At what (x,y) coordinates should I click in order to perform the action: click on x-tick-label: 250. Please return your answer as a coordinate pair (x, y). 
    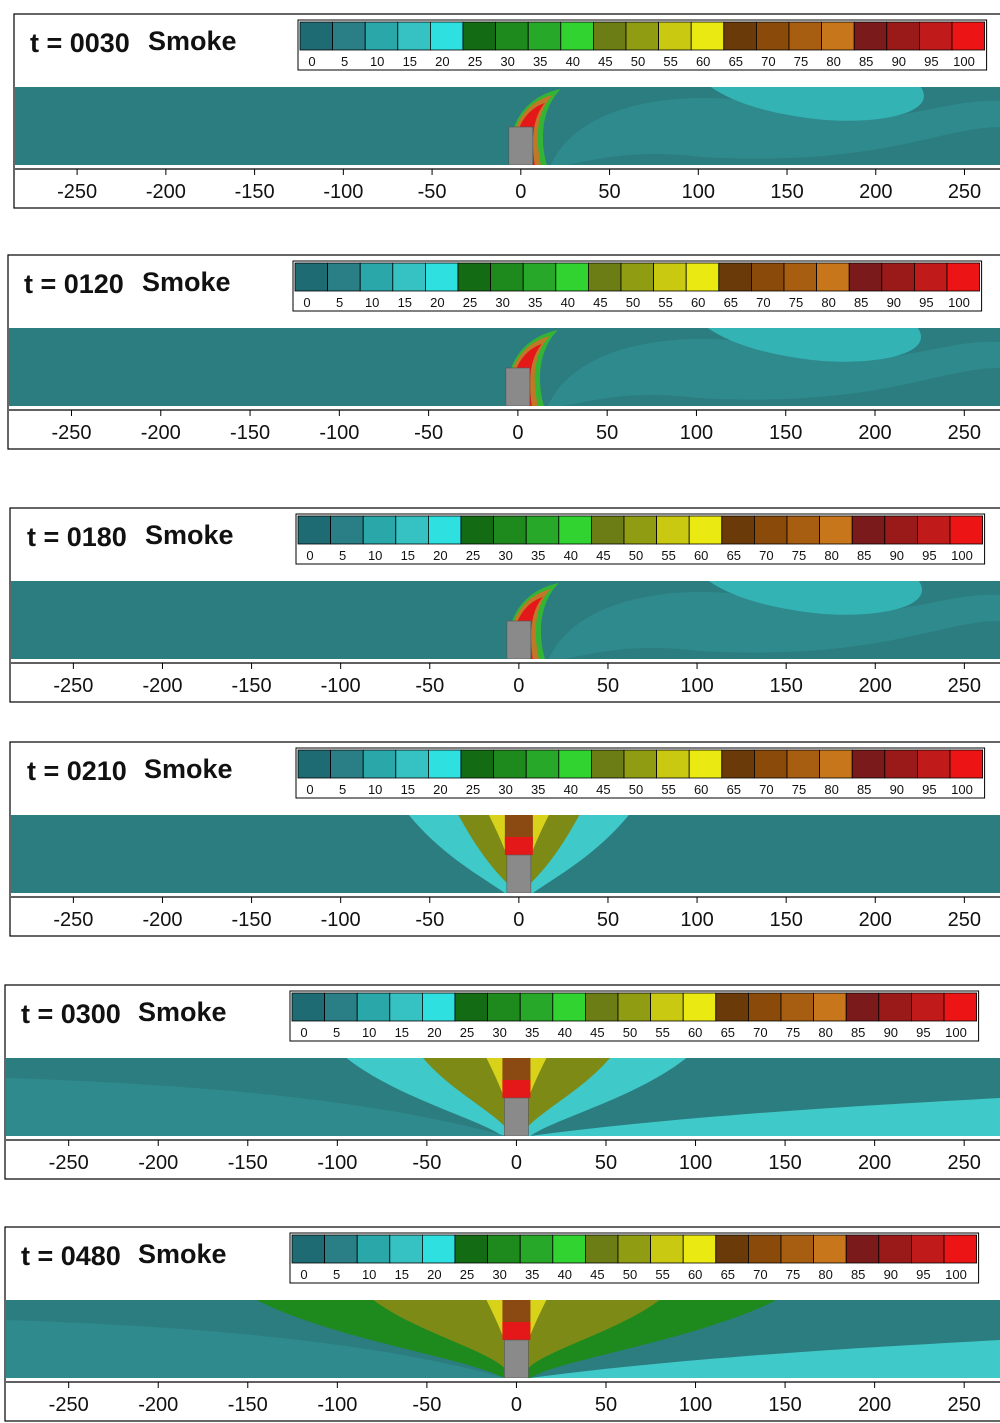
    Looking at the image, I should click on (964, 192).